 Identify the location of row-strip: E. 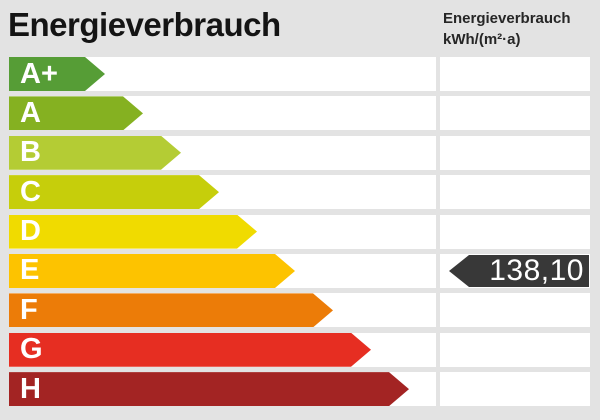
(222, 270).